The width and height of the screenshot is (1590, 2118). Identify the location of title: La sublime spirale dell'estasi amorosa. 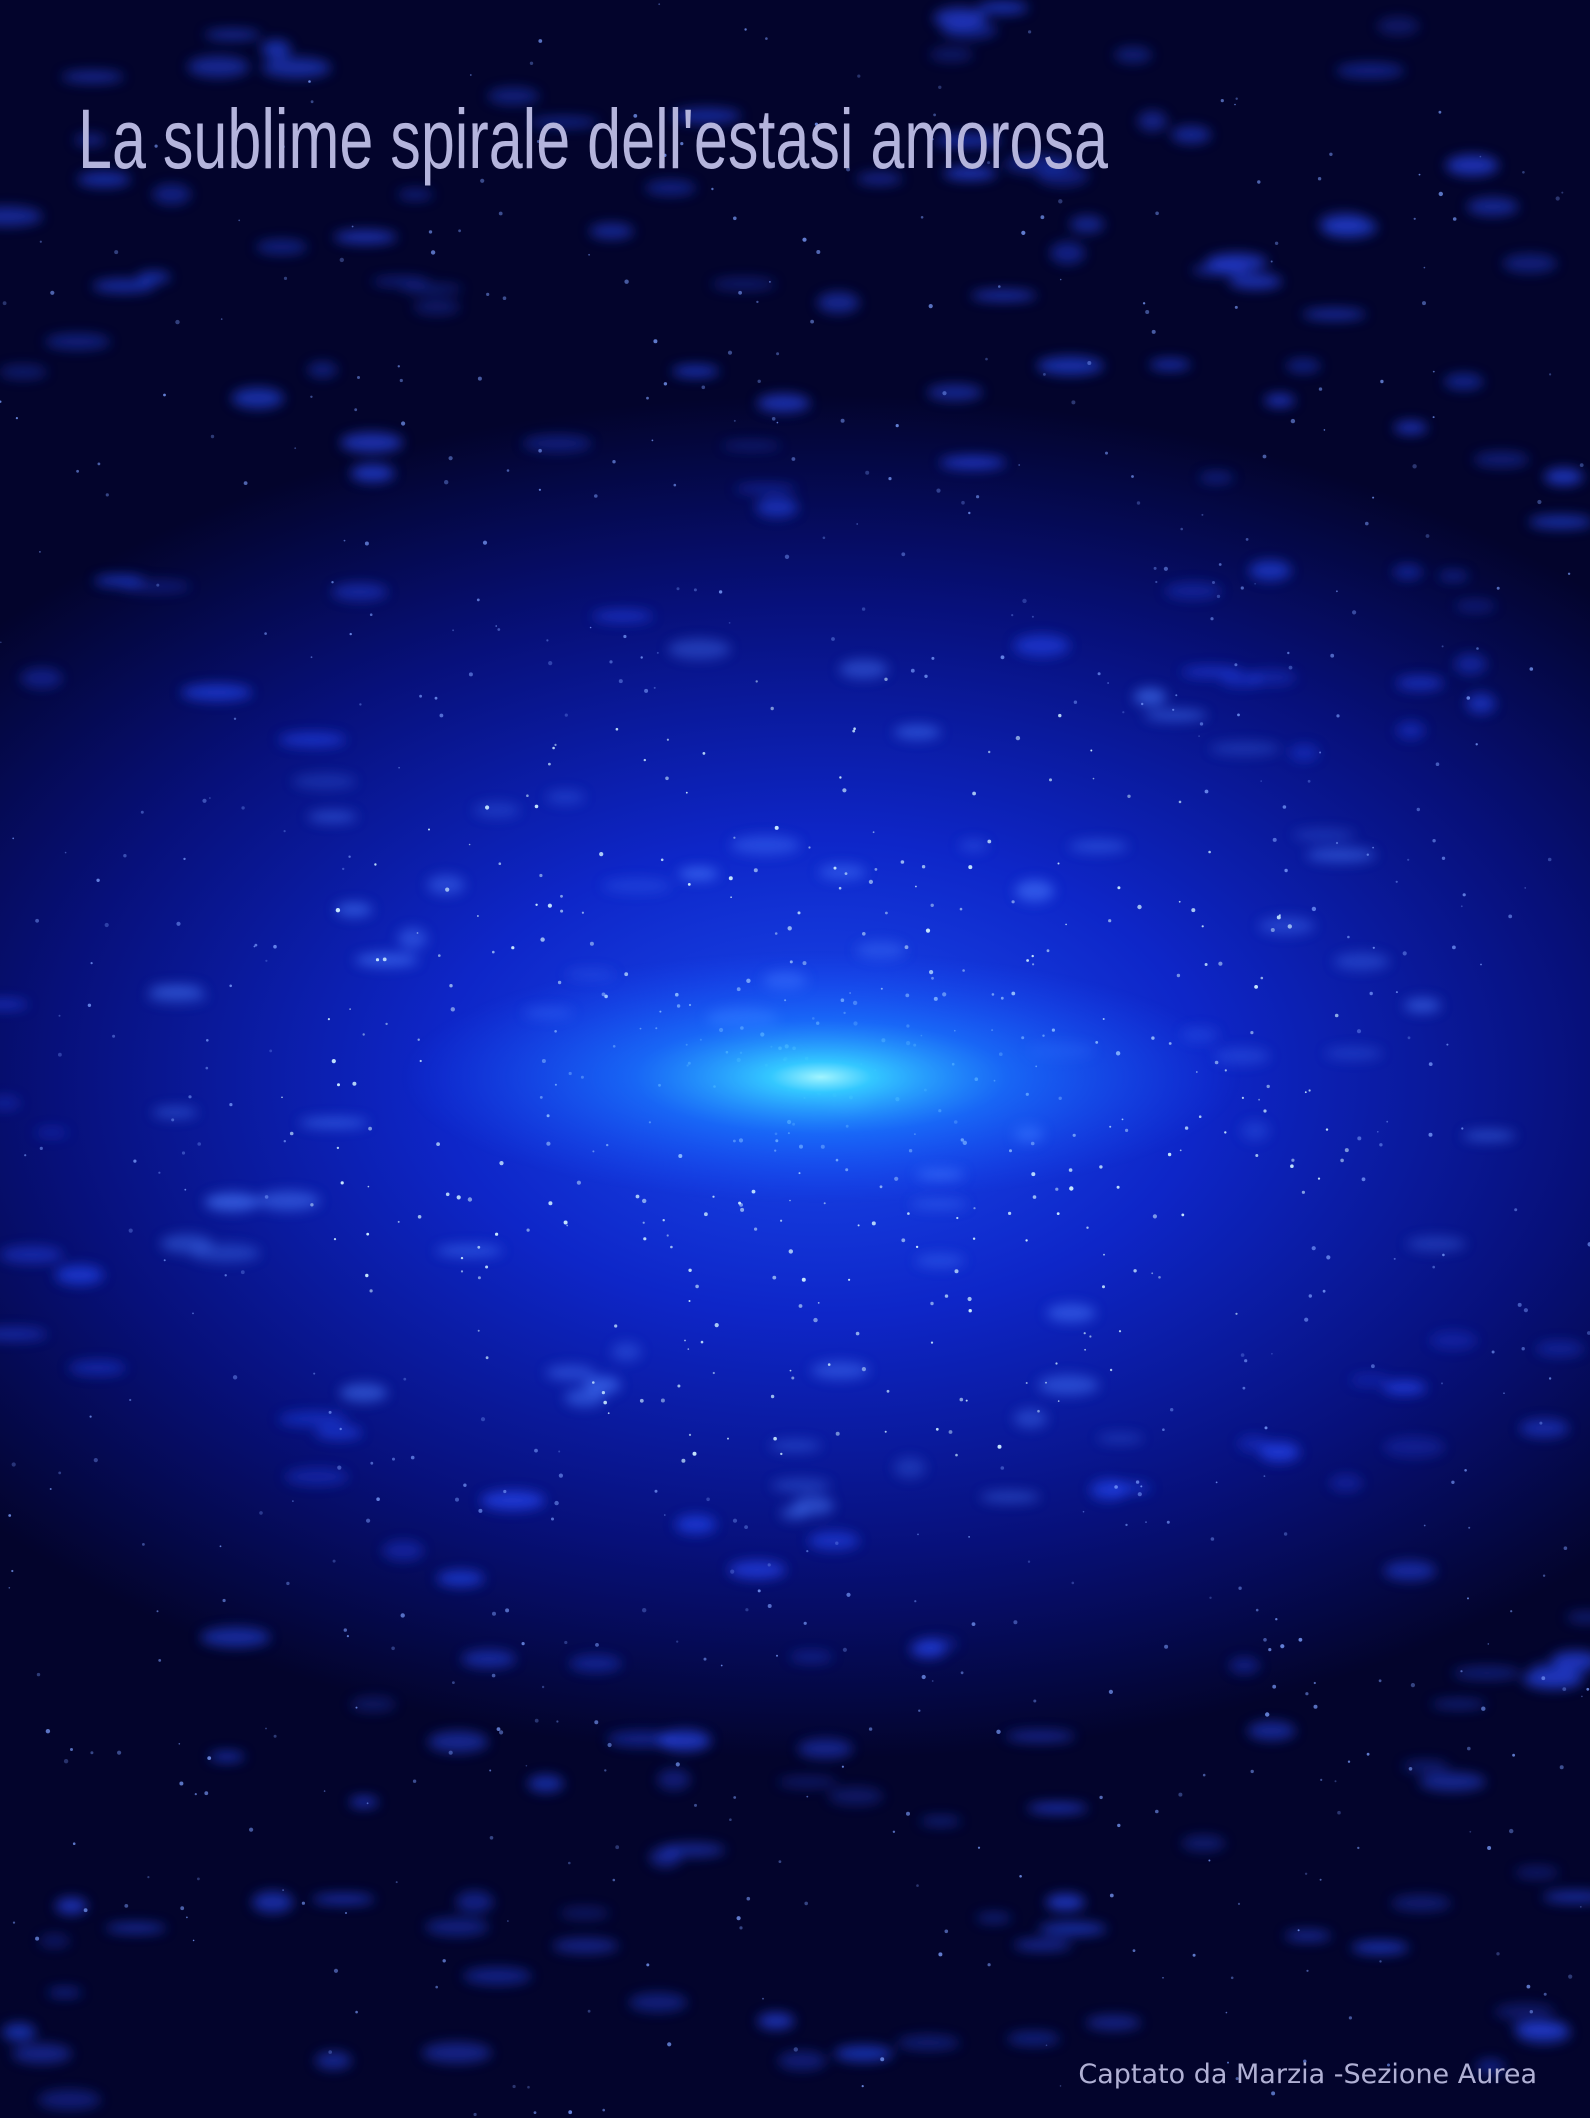
(593, 139).